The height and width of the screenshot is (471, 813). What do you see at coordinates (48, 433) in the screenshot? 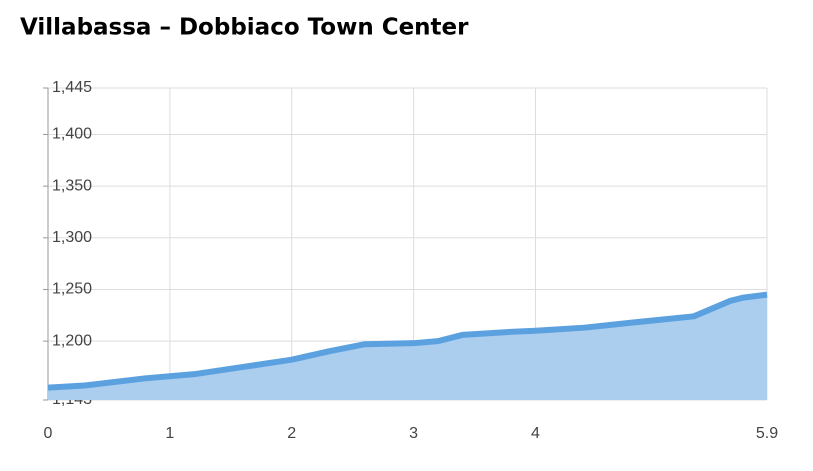
I see `x-tick-label: 0` at bounding box center [48, 433].